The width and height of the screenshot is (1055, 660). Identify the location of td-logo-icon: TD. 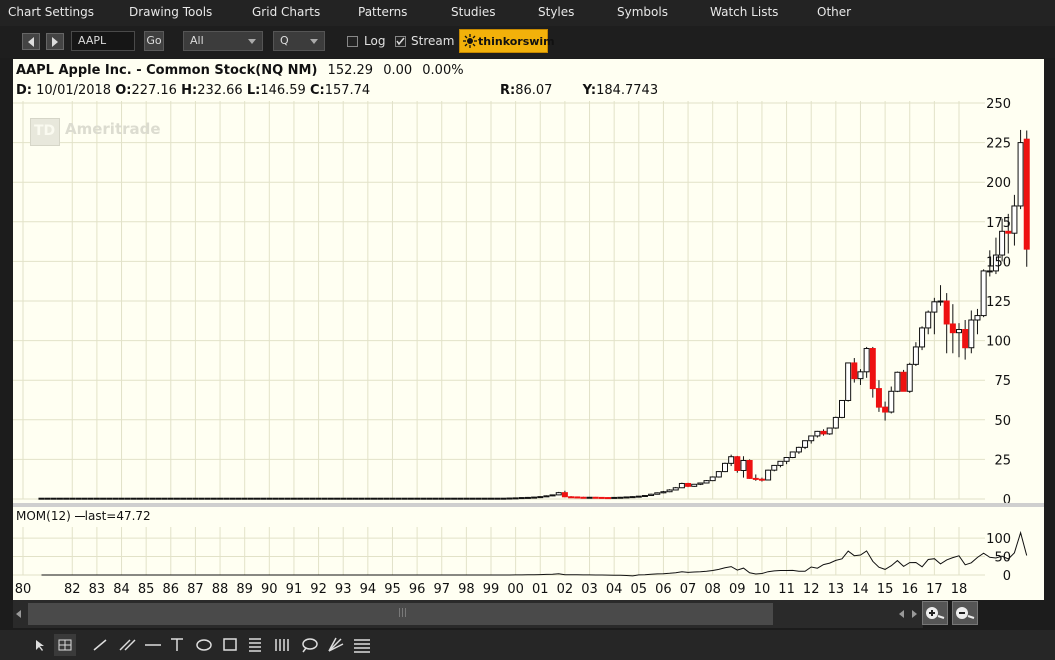
(45, 132).